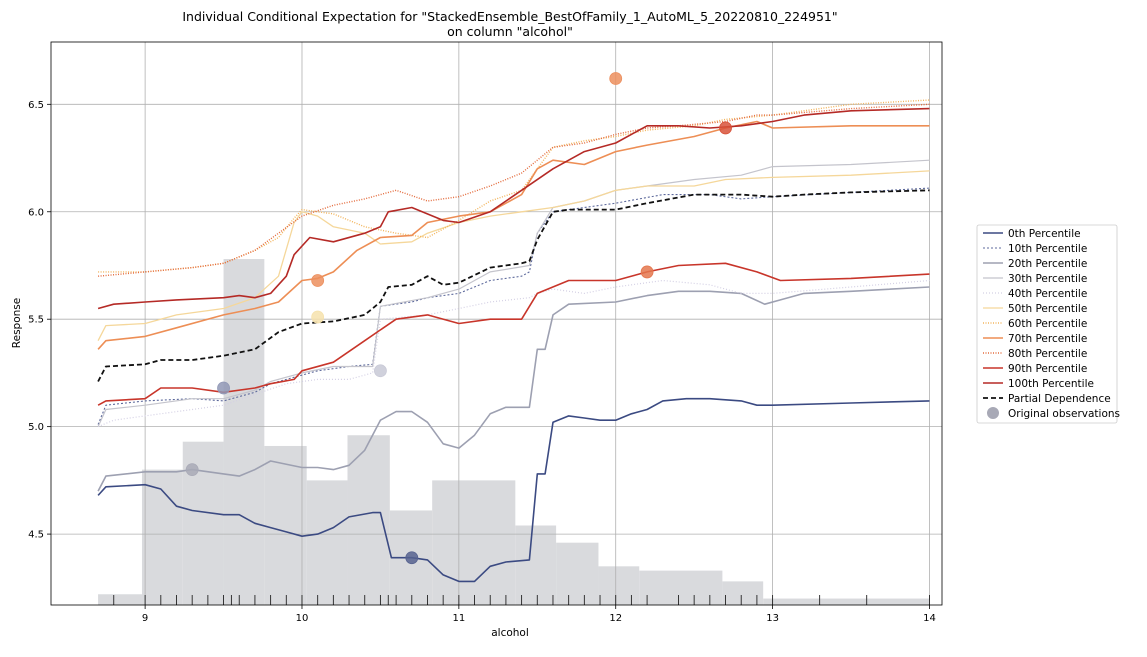  What do you see at coordinates (145, 618) in the screenshot?
I see `x-tick-label: 9` at bounding box center [145, 618].